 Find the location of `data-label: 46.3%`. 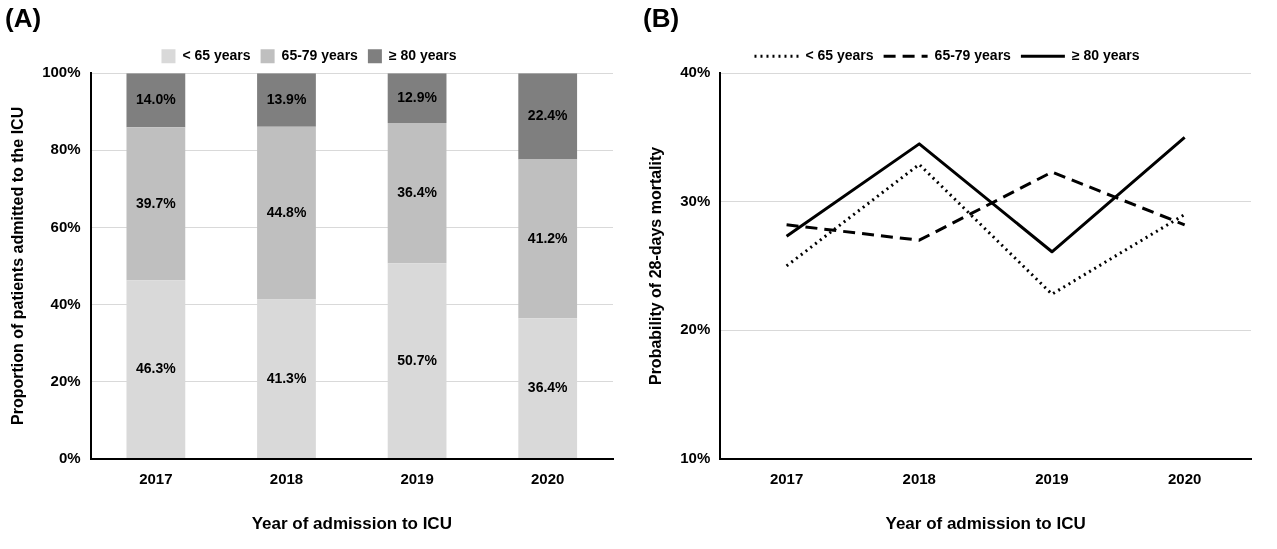

data-label: 46.3% is located at coordinates (156, 367).